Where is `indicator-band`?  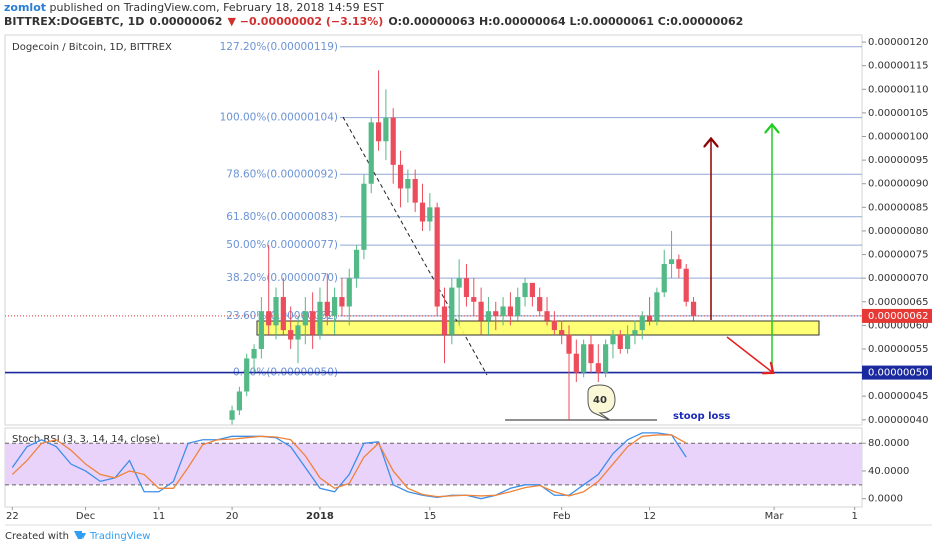
indicator-band is located at coordinates (433, 464).